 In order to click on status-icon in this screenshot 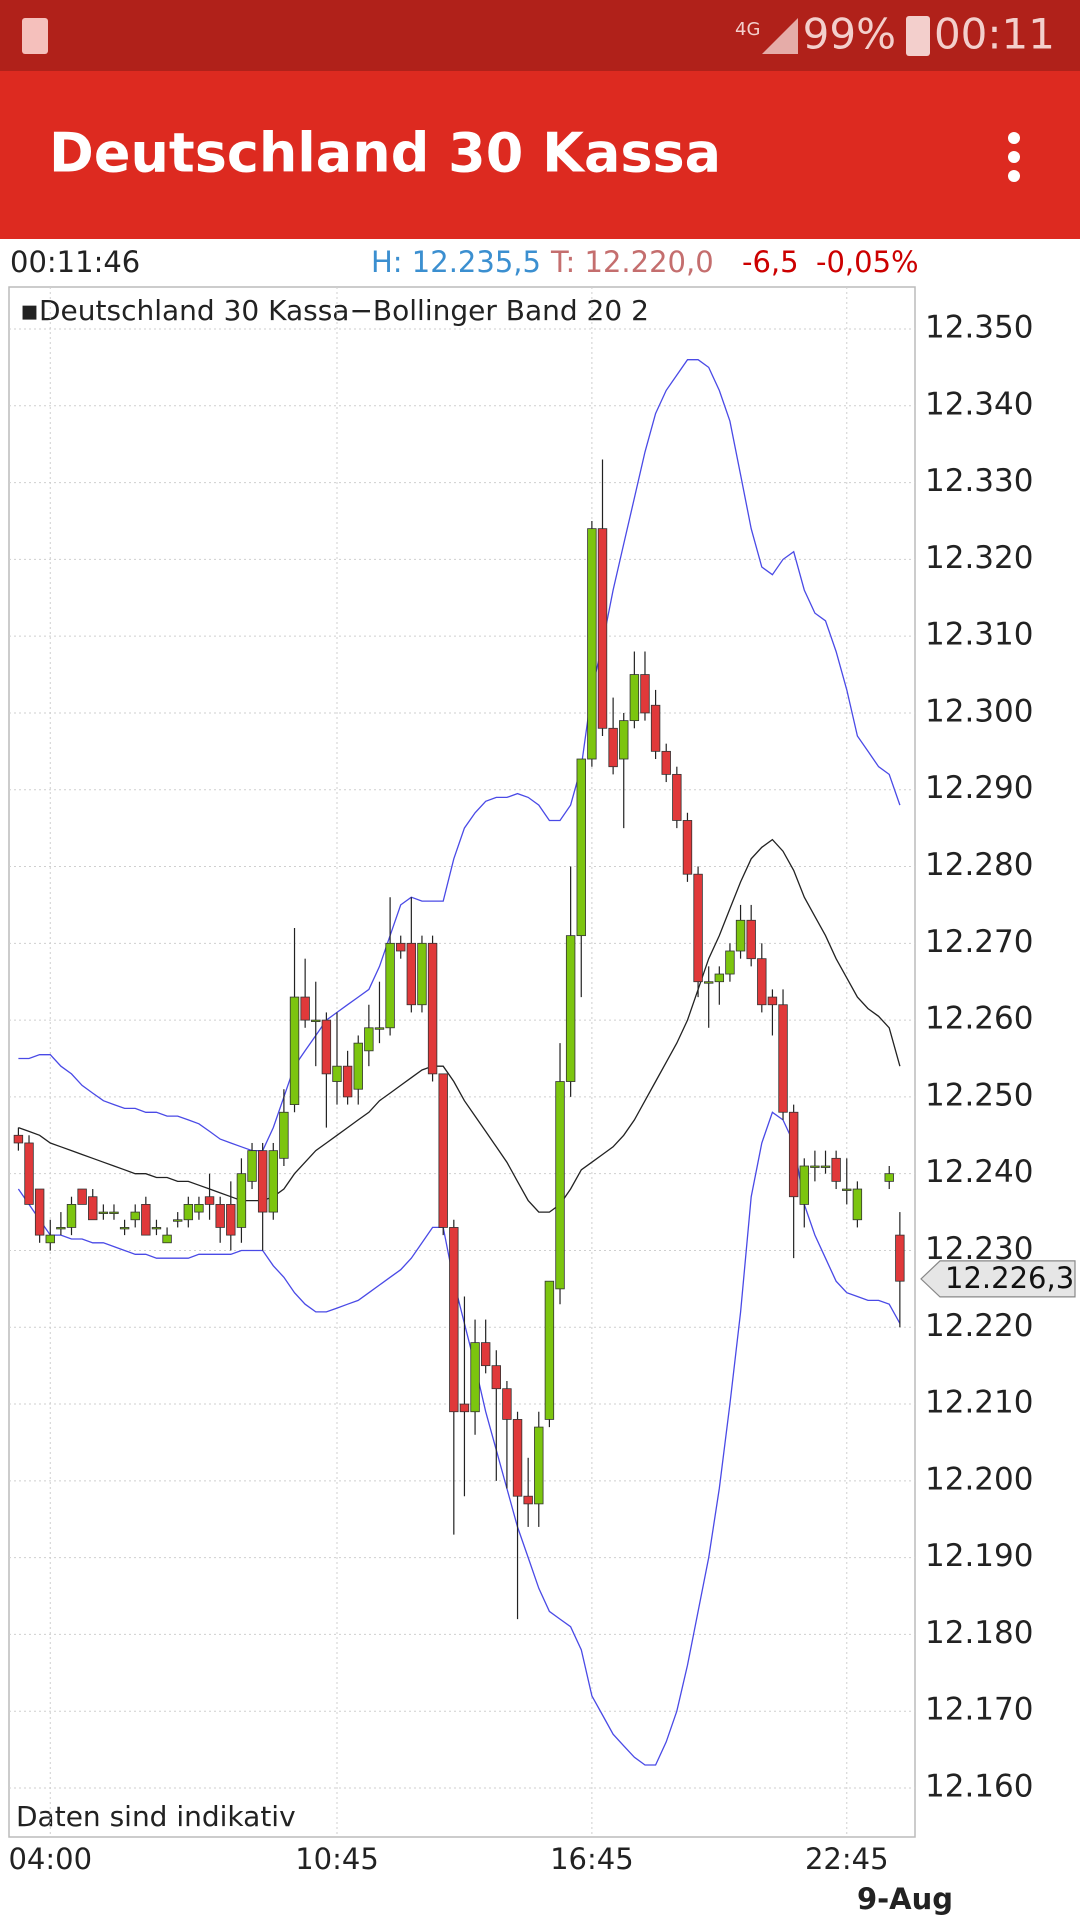, I will do `click(35, 36)`.